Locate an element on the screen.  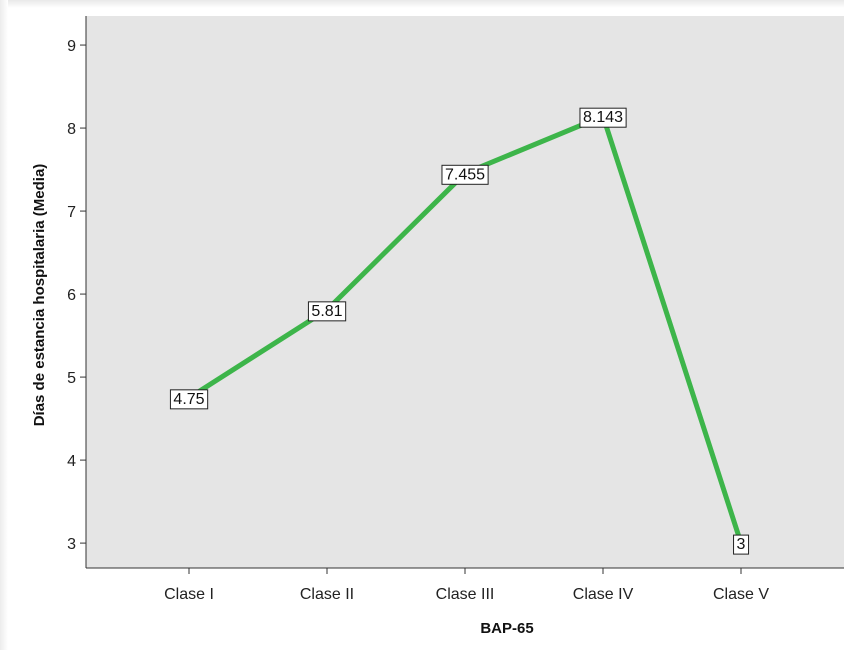
data-label: 8.143 is located at coordinates (603, 117).